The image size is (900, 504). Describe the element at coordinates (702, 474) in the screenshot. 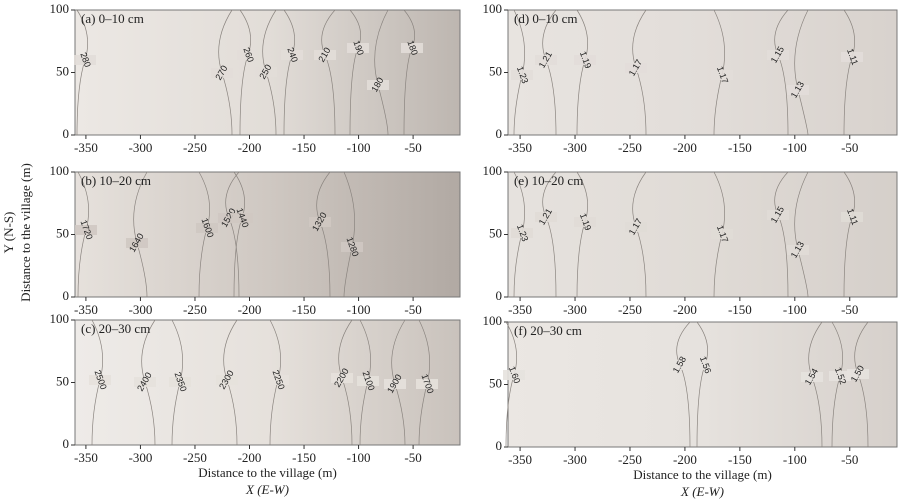

I see `x-axis-label: Distance to the village (m)` at that location.